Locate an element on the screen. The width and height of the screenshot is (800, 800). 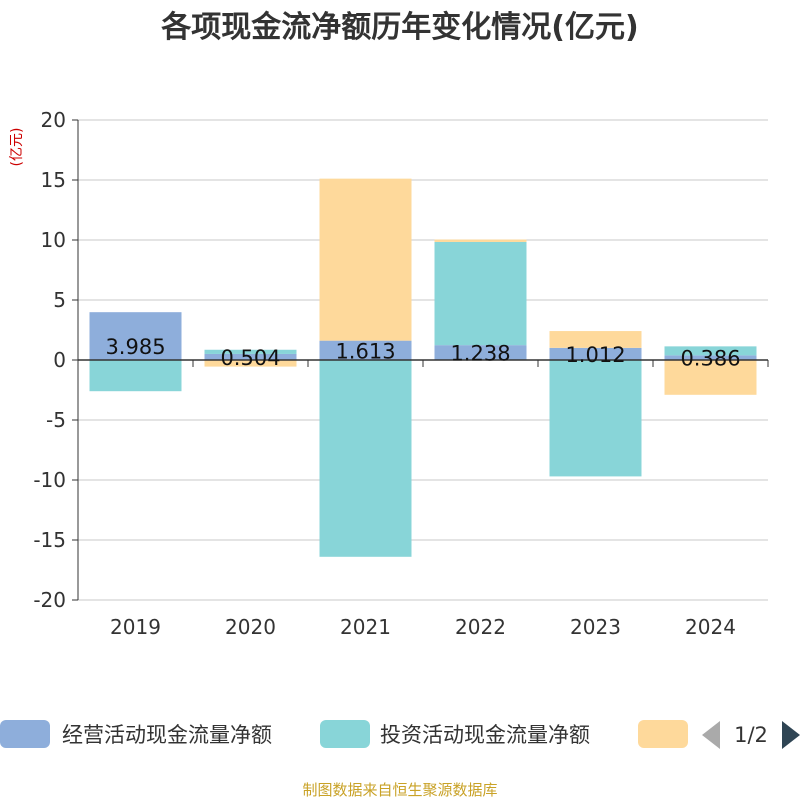
data-source: 制图数据来自恒生聚源数据库 is located at coordinates (399, 790).